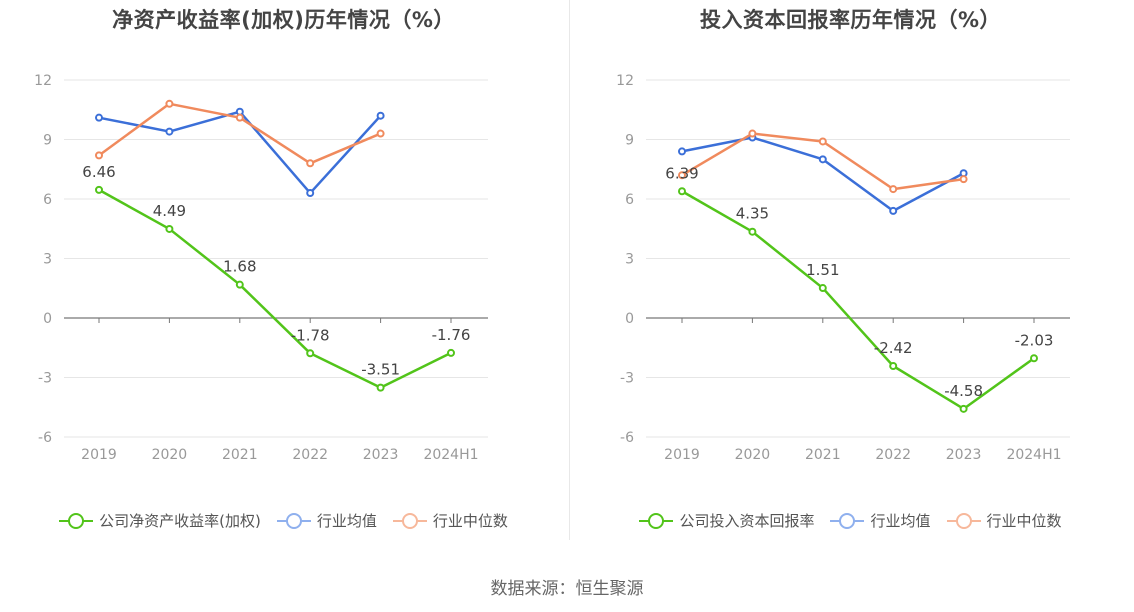 The width and height of the screenshot is (1134, 612). What do you see at coordinates (310, 335) in the screenshot?
I see `data-label: -1.78` at bounding box center [310, 335].